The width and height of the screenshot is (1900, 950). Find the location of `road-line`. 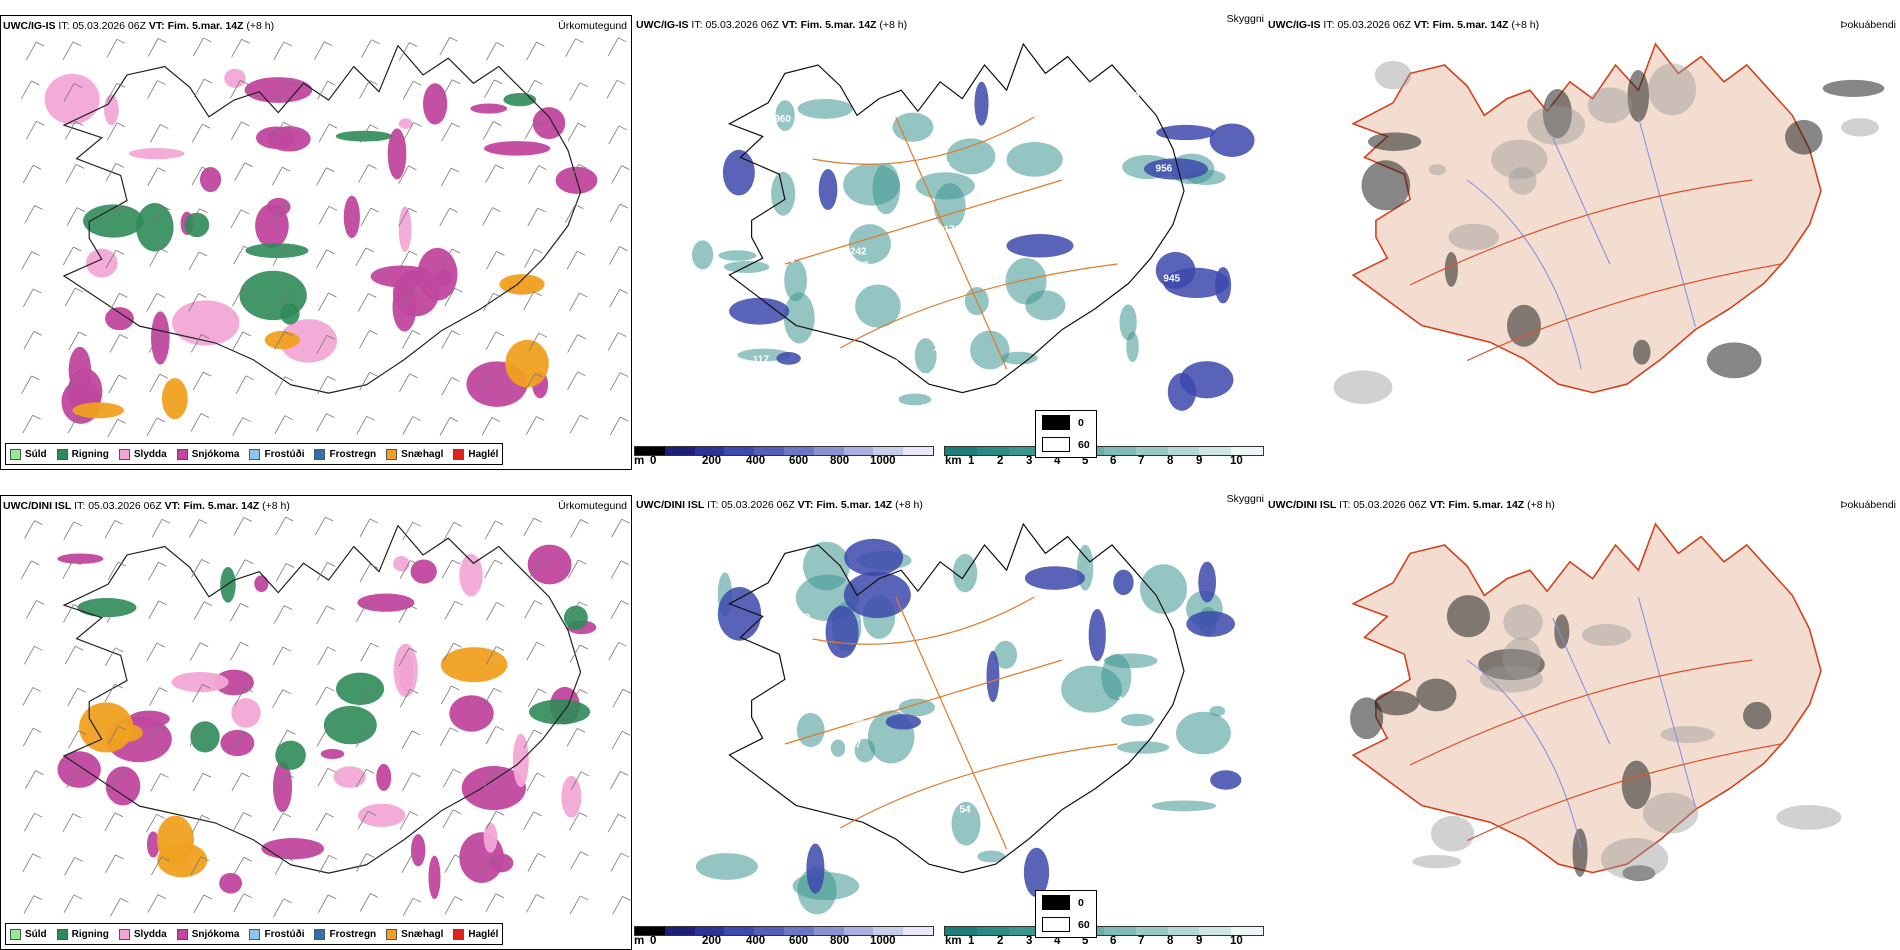

road-line is located at coordinates (923, 222).